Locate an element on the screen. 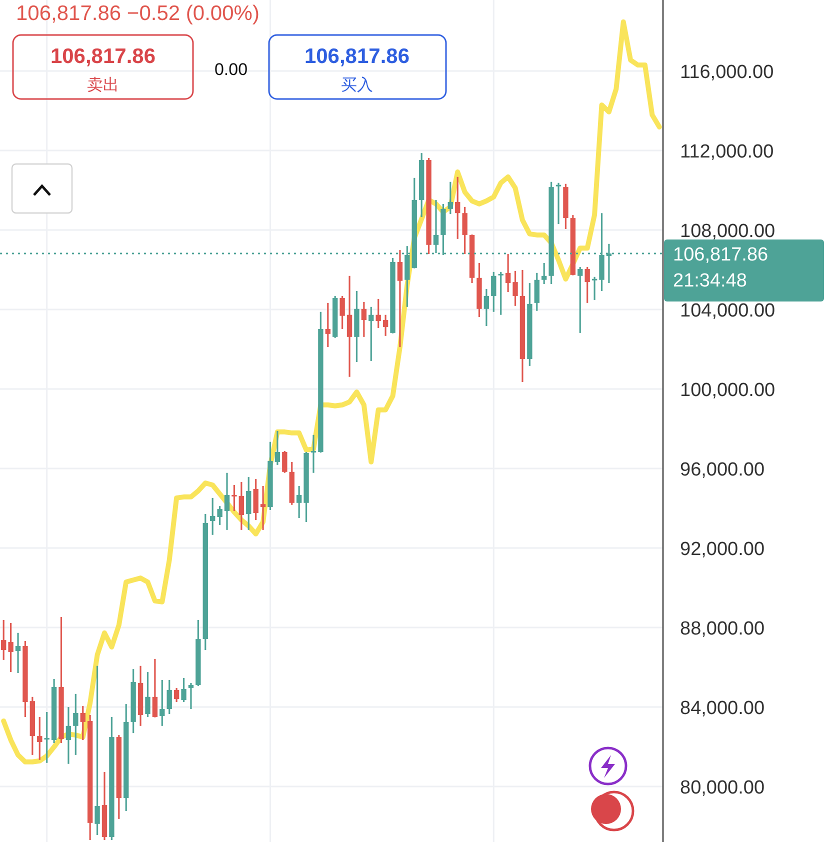  annotation: 卖出 is located at coordinates (103, 85).